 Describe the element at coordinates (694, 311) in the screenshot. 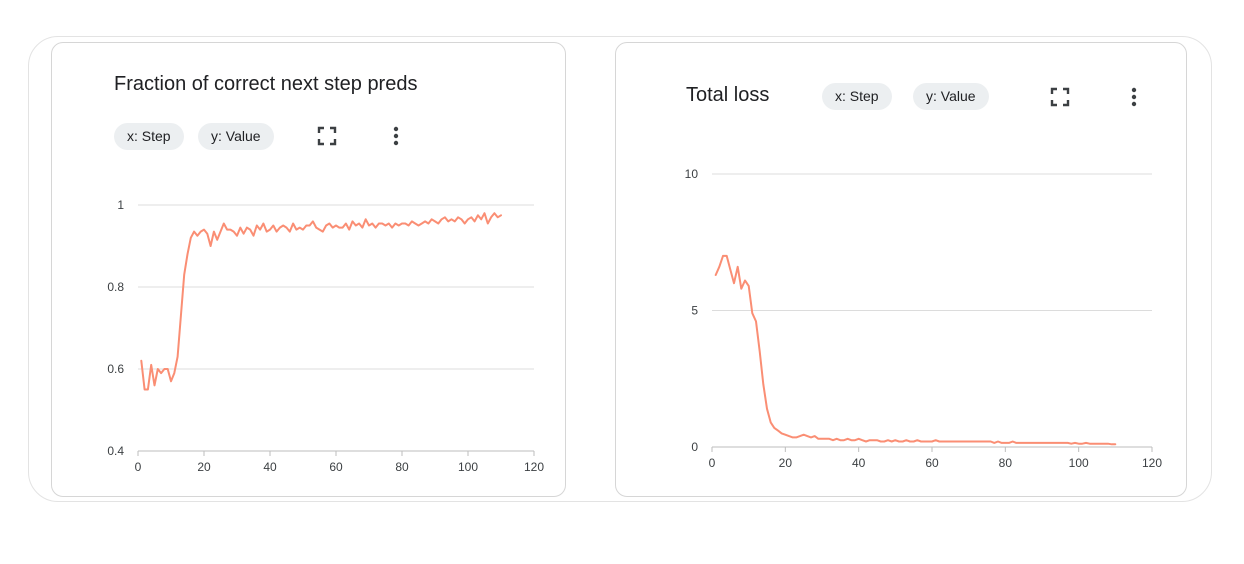

I see `y-tick-label: 5` at that location.